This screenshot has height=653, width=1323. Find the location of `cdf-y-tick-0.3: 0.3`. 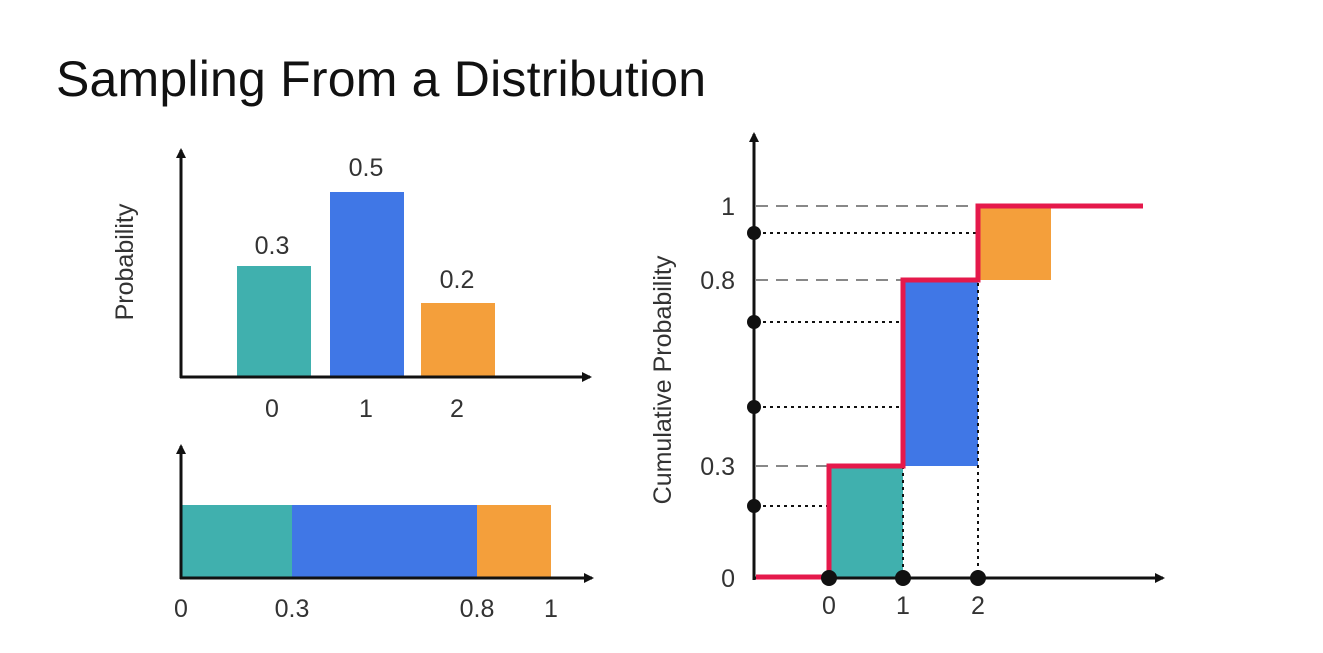

cdf-y-tick-0.3: 0.3 is located at coordinates (717, 467).